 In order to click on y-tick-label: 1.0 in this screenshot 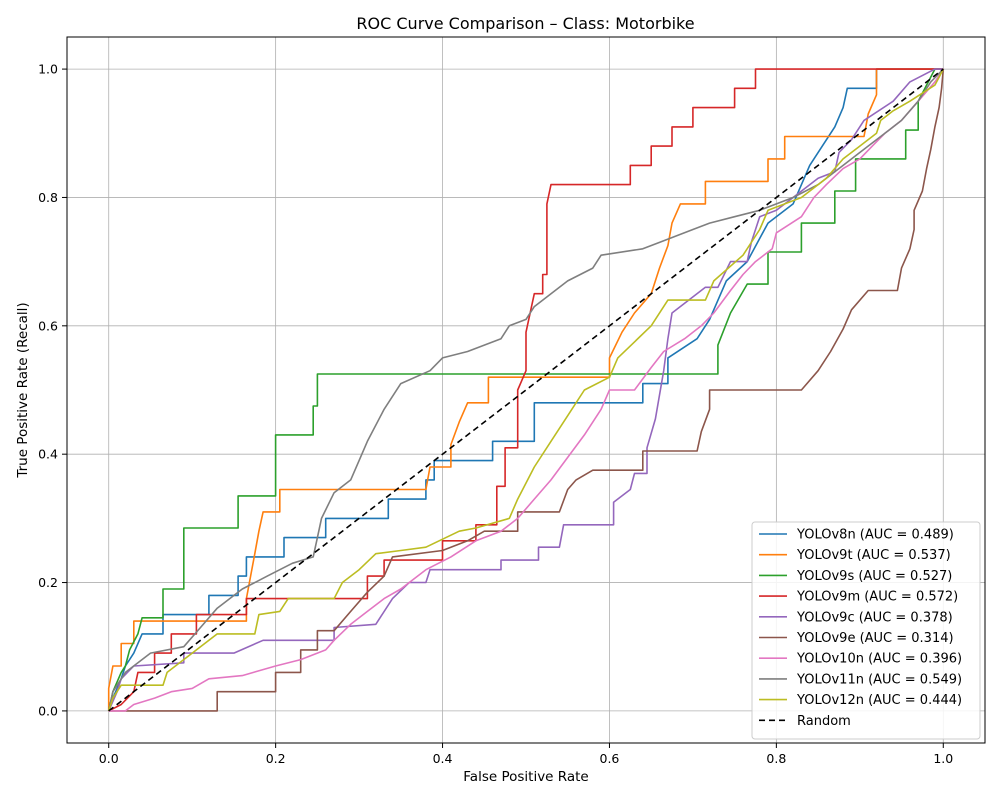, I will do `click(48, 69)`.